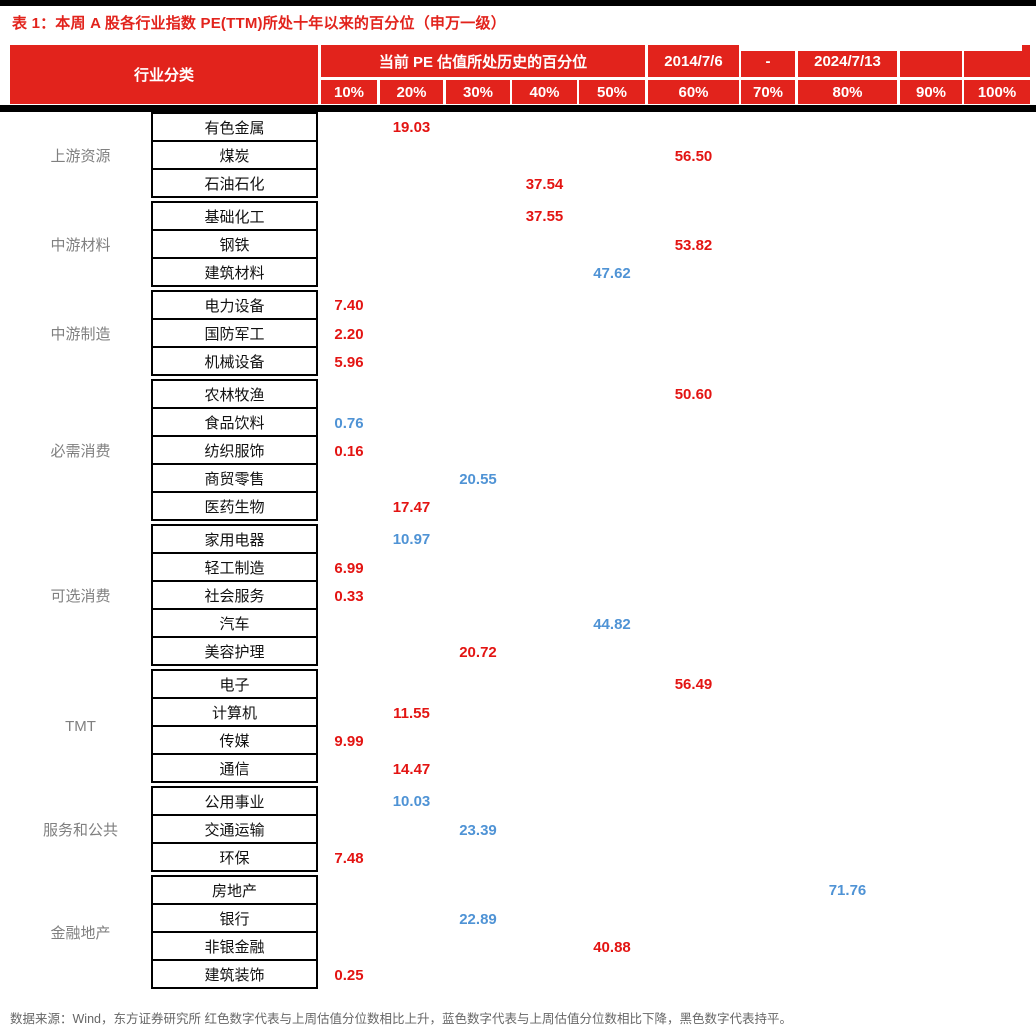 The image size is (1036, 1035). What do you see at coordinates (411, 92) in the screenshot?
I see `percentile-tick-20: 20%` at bounding box center [411, 92].